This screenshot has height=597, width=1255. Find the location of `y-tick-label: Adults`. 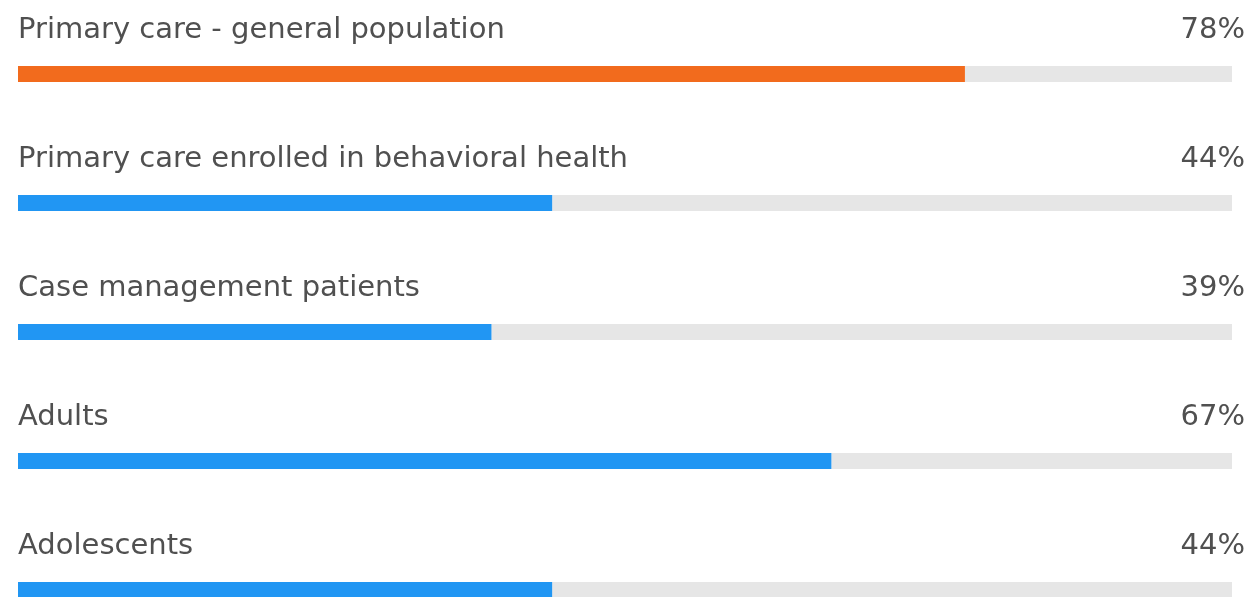

y-tick-label: Adults is located at coordinates (63, 415).